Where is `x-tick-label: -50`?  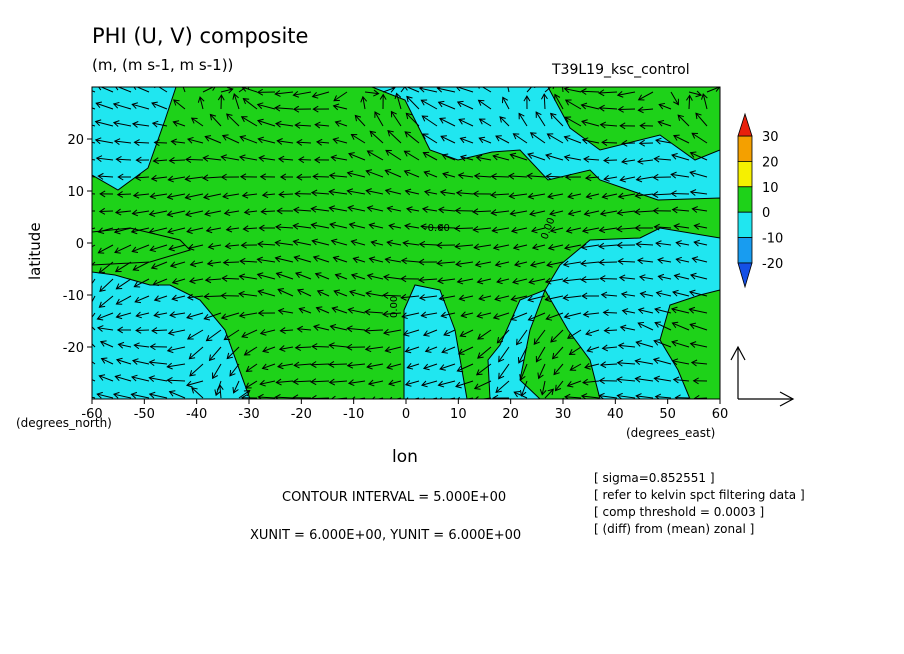 x-tick-label: -50 is located at coordinates (144, 414).